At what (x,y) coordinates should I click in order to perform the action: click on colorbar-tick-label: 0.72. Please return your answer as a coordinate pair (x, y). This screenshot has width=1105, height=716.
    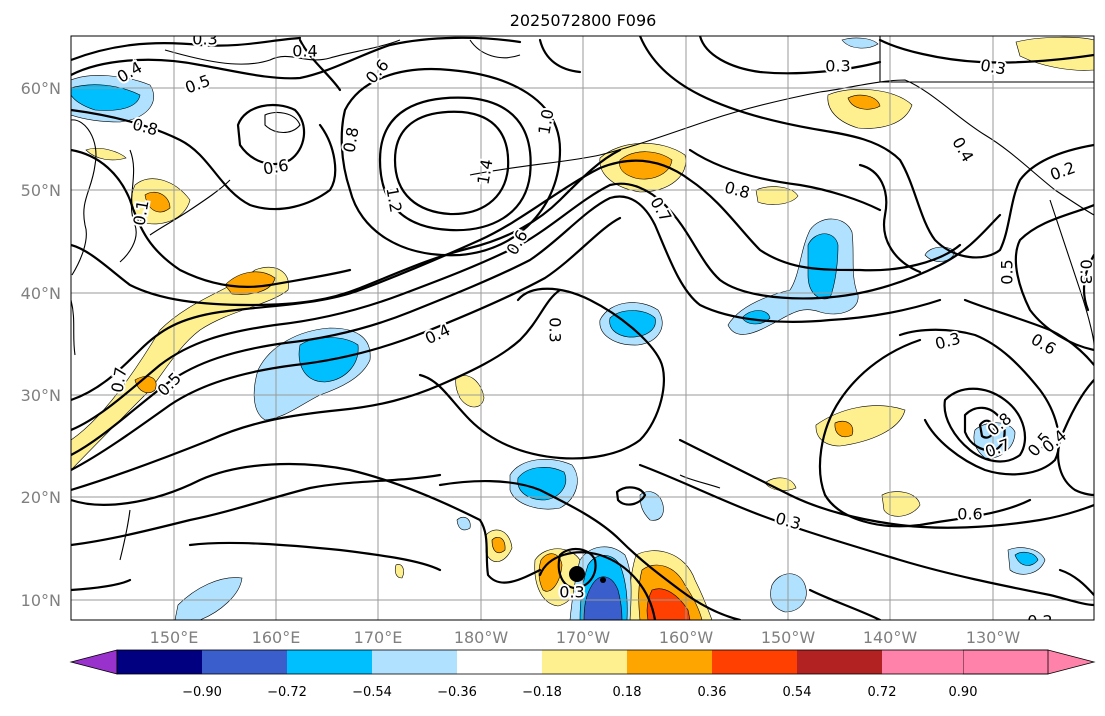
    Looking at the image, I should click on (882, 692).